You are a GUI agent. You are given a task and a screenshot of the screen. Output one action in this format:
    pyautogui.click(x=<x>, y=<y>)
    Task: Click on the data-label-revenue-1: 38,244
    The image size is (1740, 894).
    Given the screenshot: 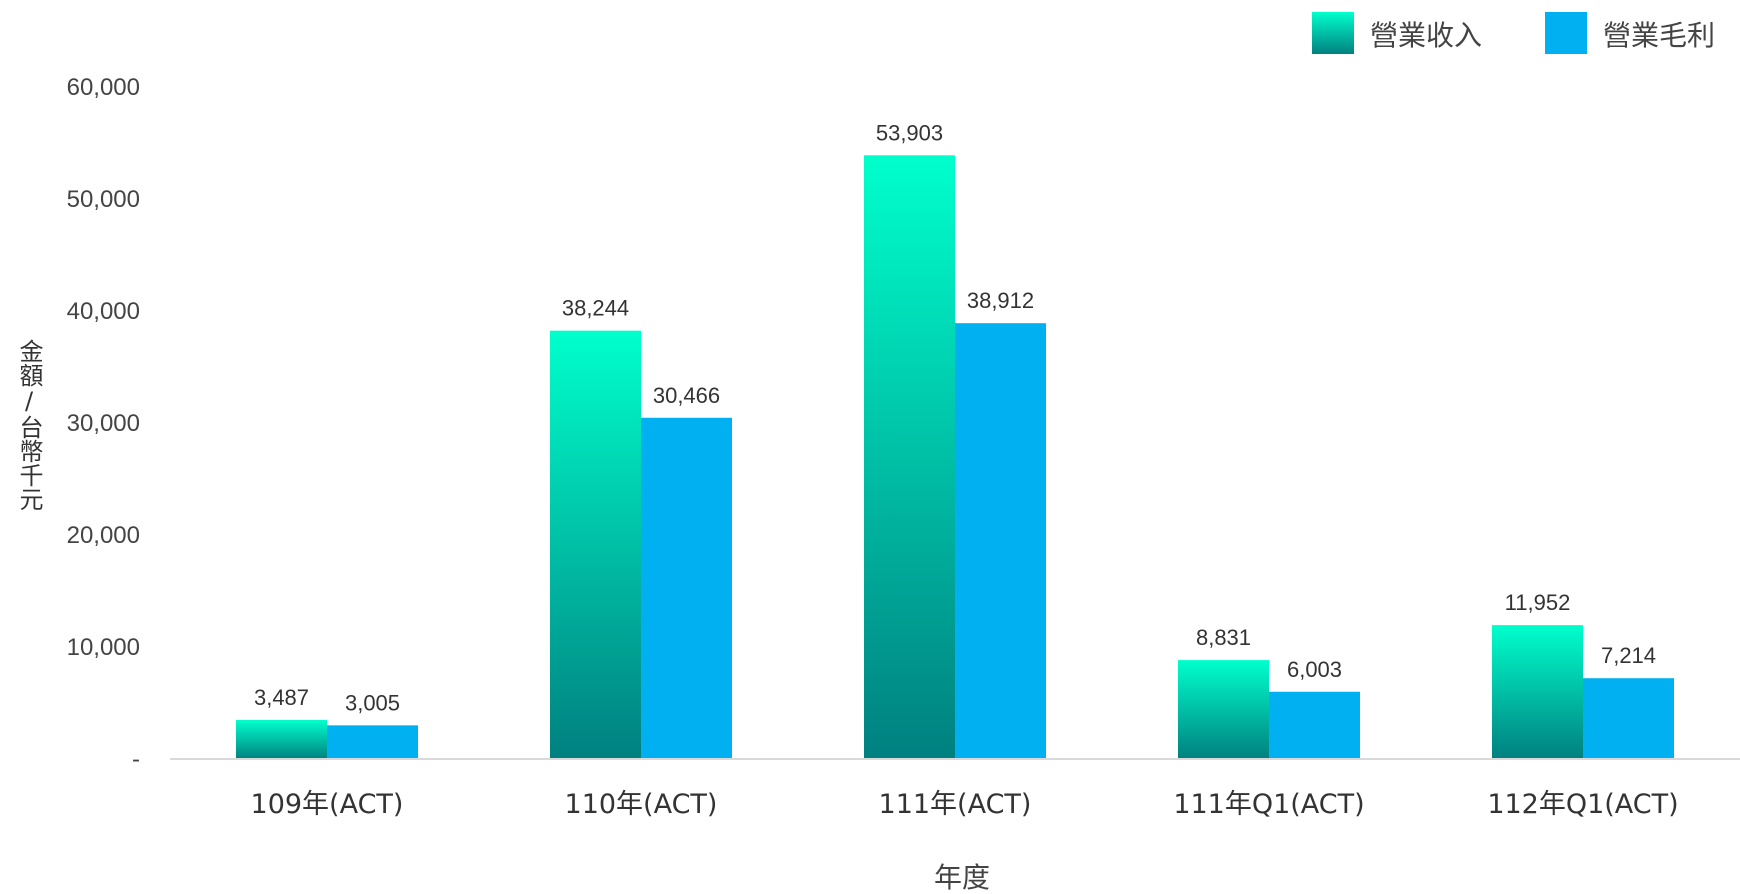 What is the action you would take?
    pyautogui.click(x=595, y=308)
    